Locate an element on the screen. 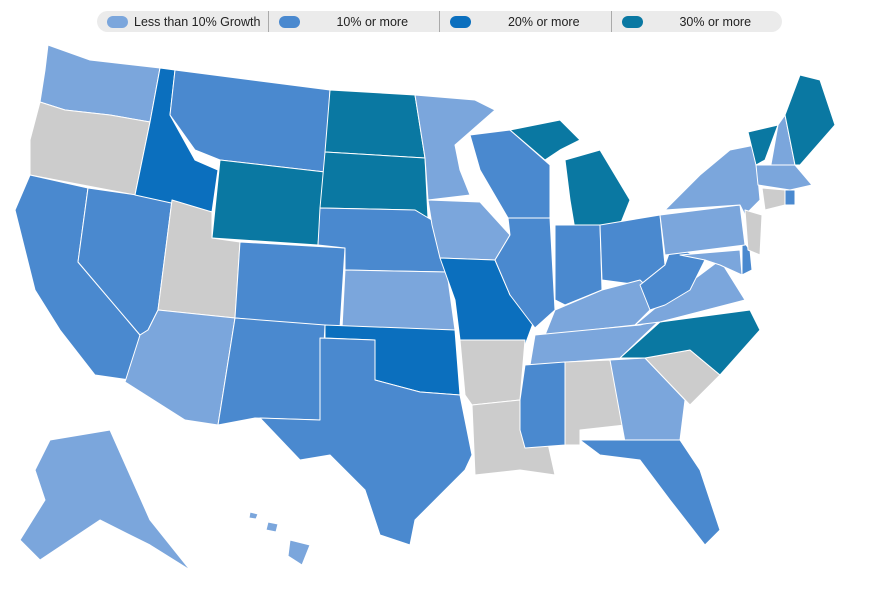 This screenshot has width=881, height=594. state-ms is located at coordinates (542, 405).